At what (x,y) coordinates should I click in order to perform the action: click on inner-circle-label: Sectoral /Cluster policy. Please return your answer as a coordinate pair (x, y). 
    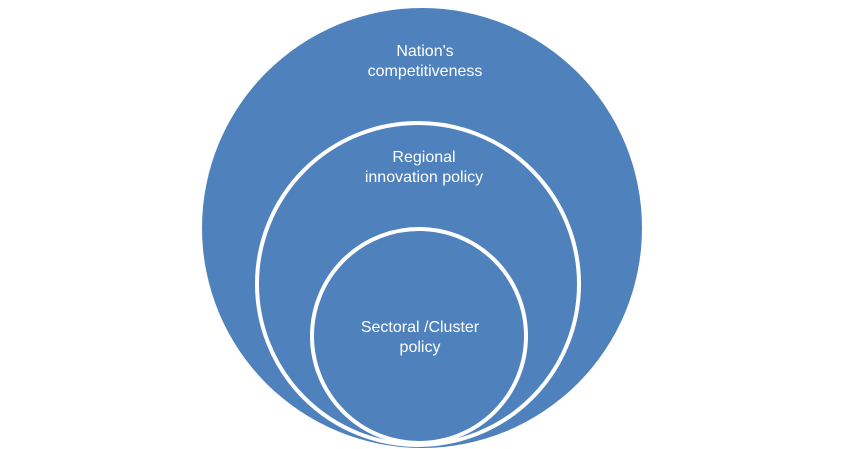
    Looking at the image, I should click on (420, 337).